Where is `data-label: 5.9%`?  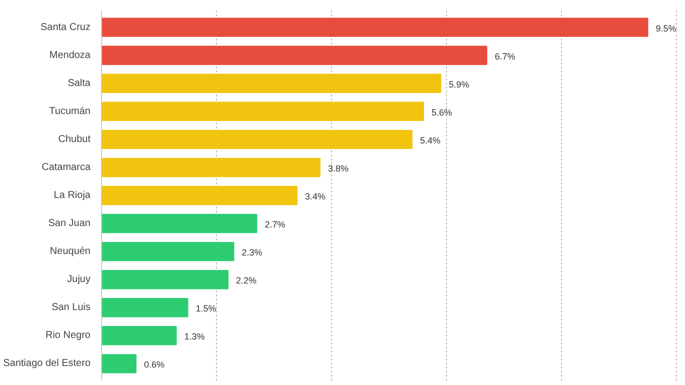 data-label: 5.9% is located at coordinates (459, 84).